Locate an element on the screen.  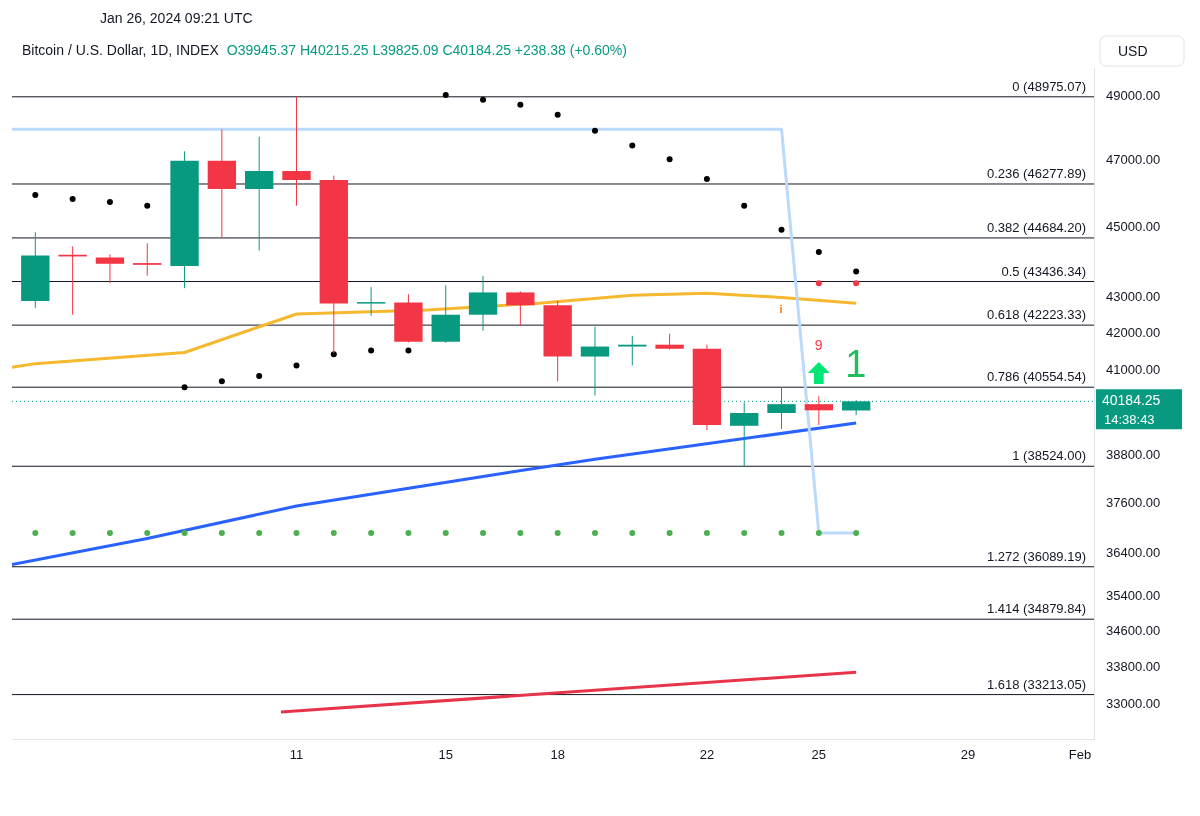
text: USD is located at coordinates (1133, 51).